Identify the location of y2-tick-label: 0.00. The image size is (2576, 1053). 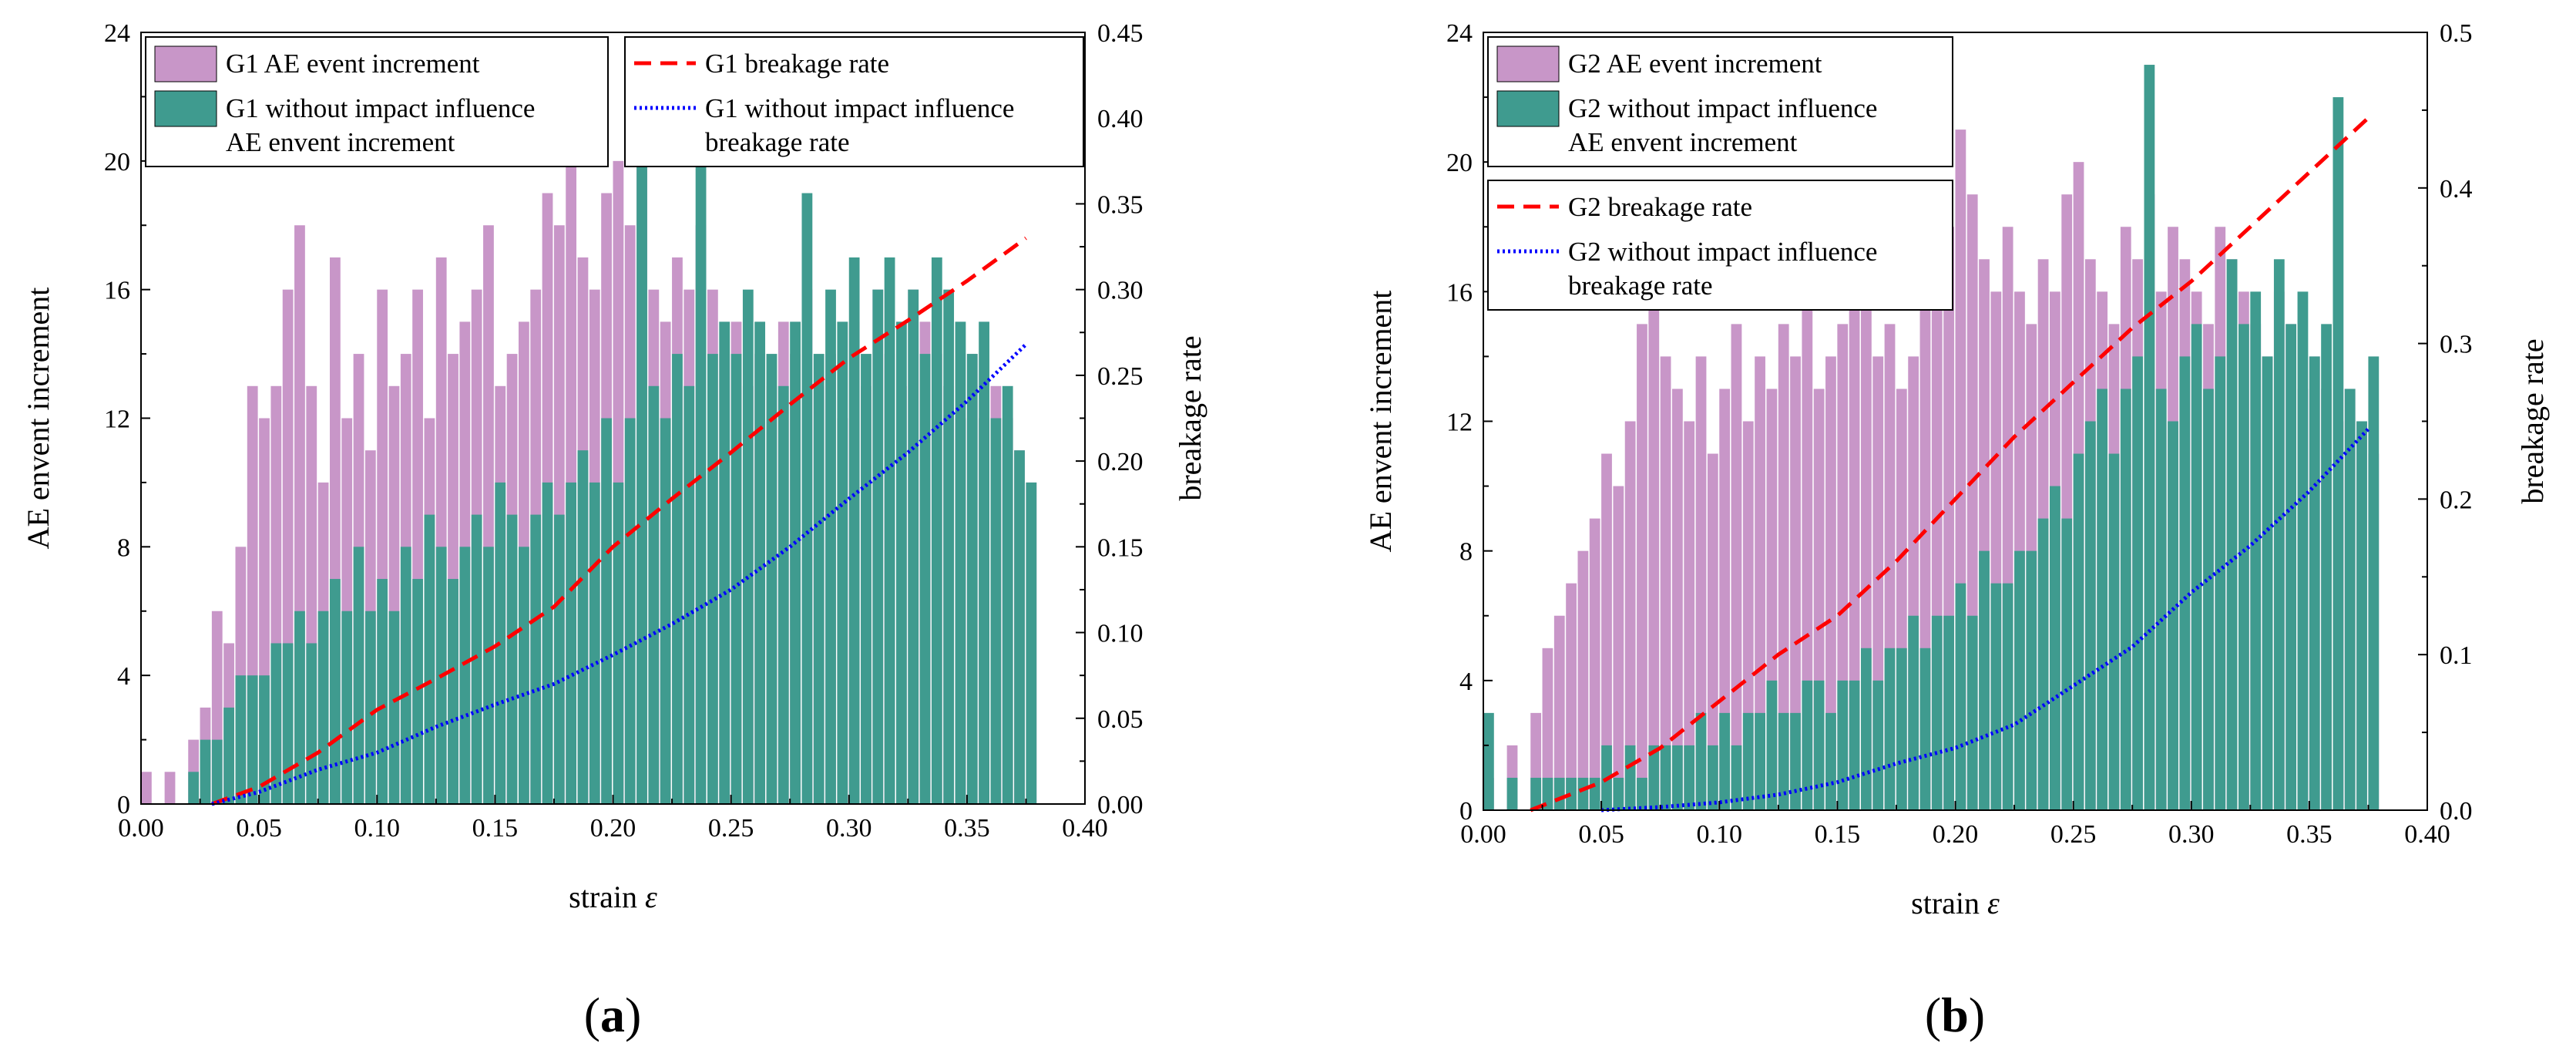
(1120, 805).